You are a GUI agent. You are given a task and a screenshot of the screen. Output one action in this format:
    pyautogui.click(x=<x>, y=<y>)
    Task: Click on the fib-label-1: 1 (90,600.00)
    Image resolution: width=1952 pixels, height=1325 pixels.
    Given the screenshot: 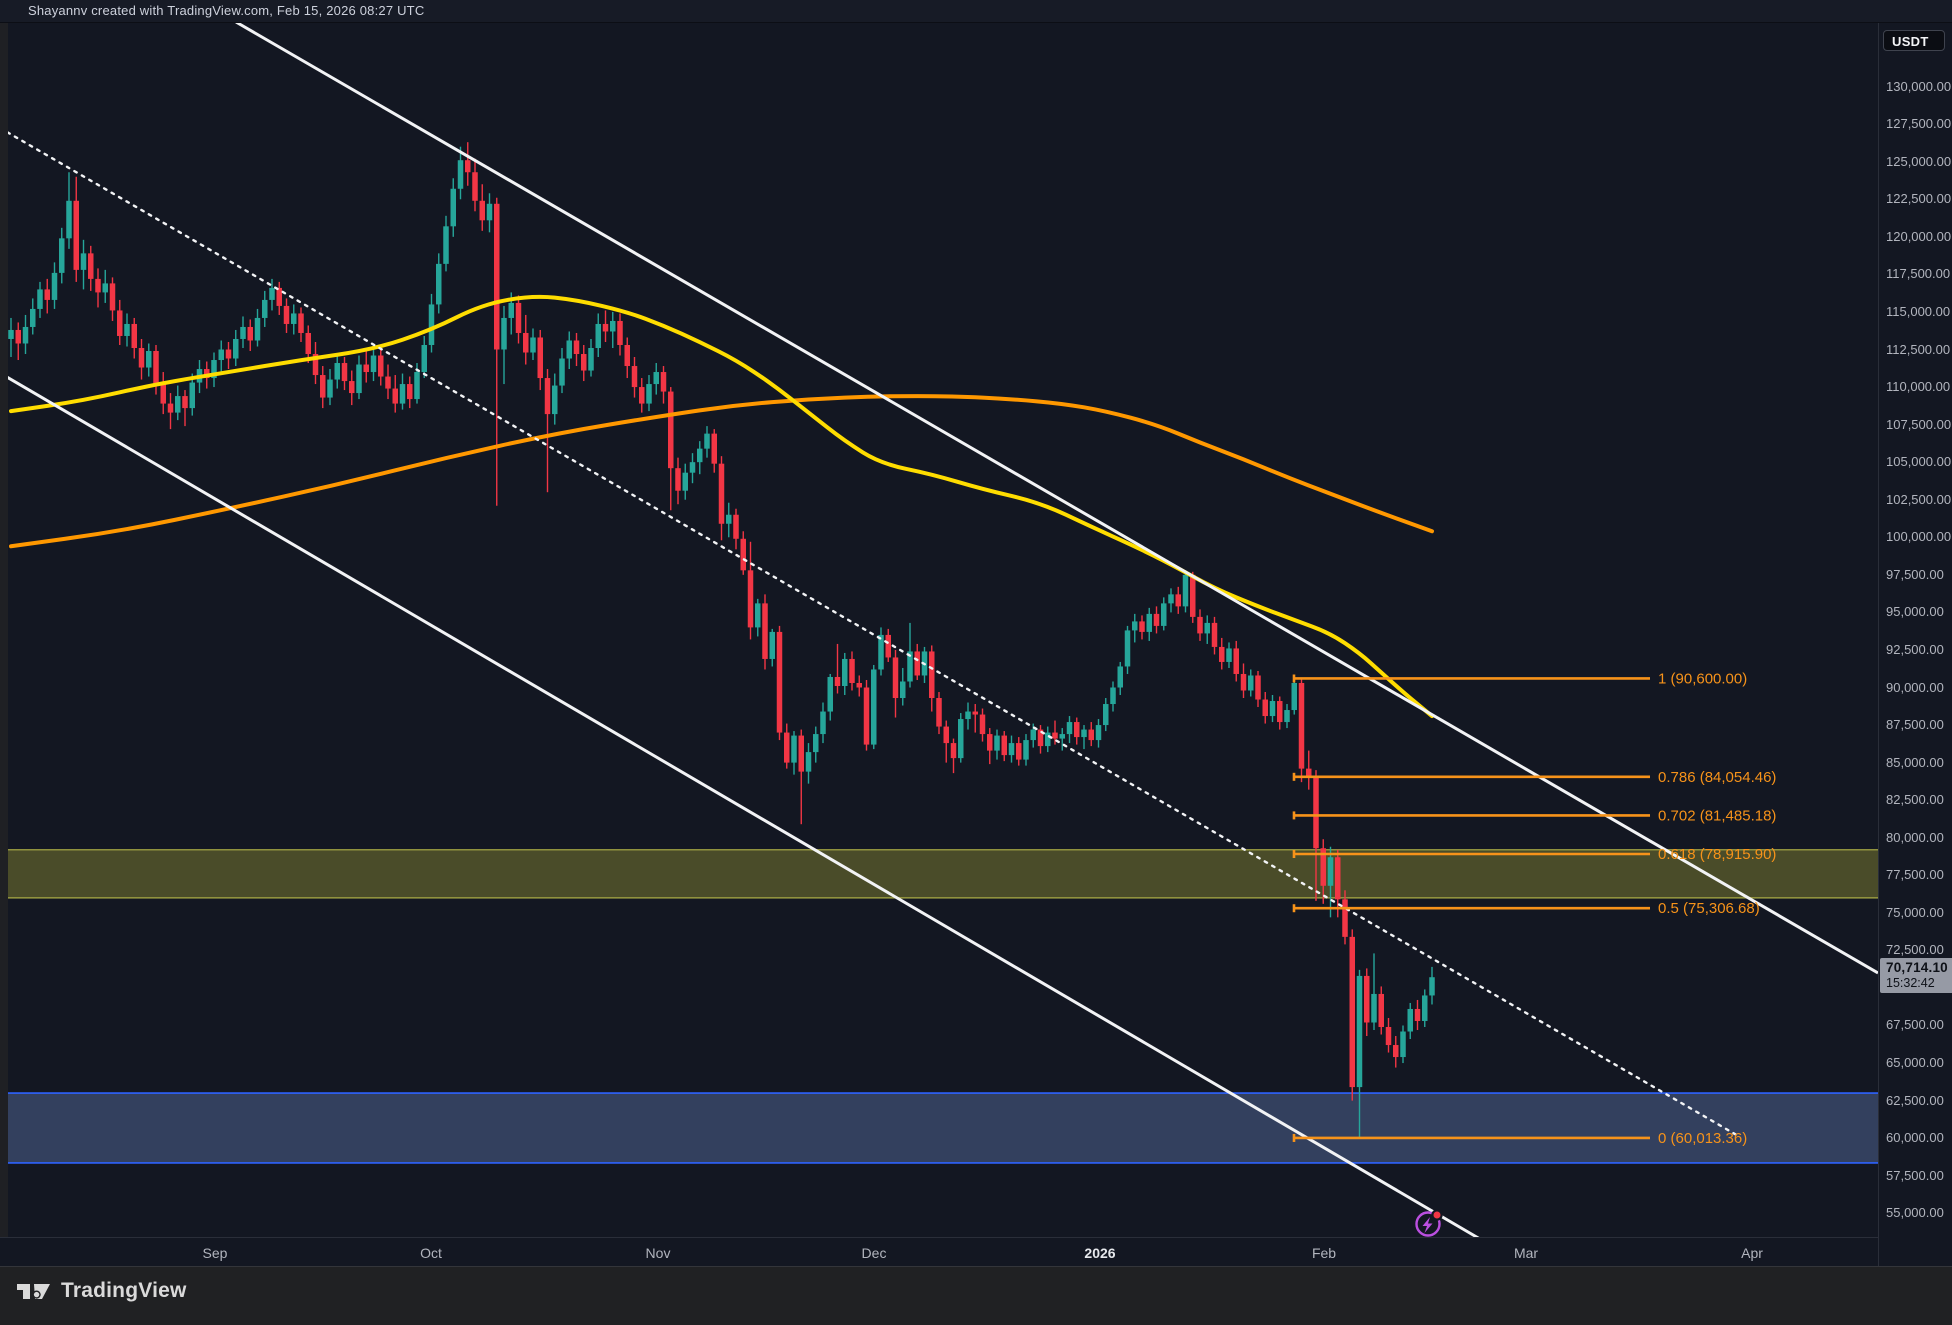 What is the action you would take?
    pyautogui.click(x=1702, y=678)
    